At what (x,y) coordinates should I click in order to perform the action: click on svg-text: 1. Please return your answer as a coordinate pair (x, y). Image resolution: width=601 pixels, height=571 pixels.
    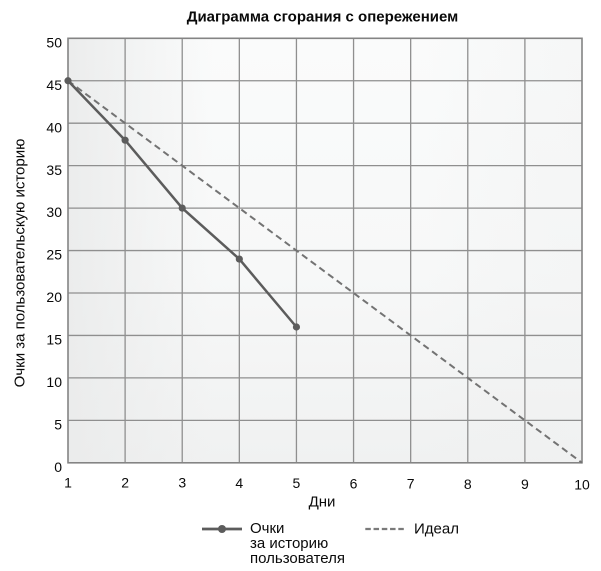
    Looking at the image, I should click on (68, 483).